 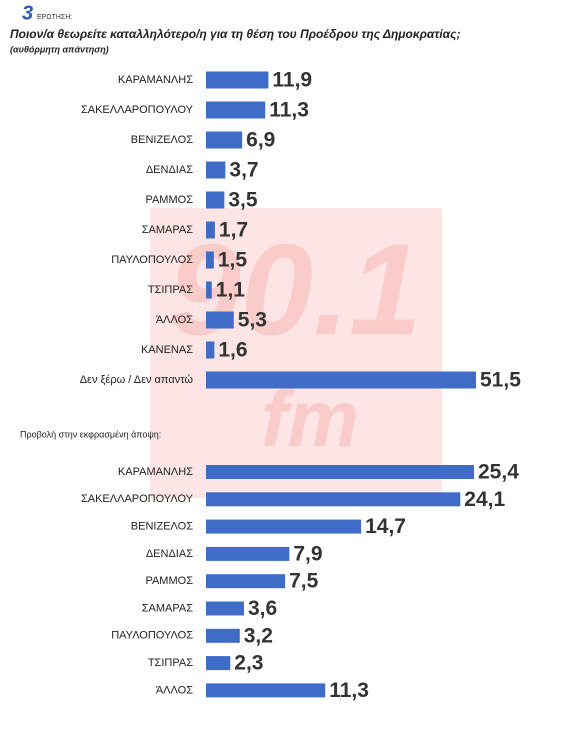 What do you see at coordinates (500, 380) in the screenshot?
I see `value-label: 51,5` at bounding box center [500, 380].